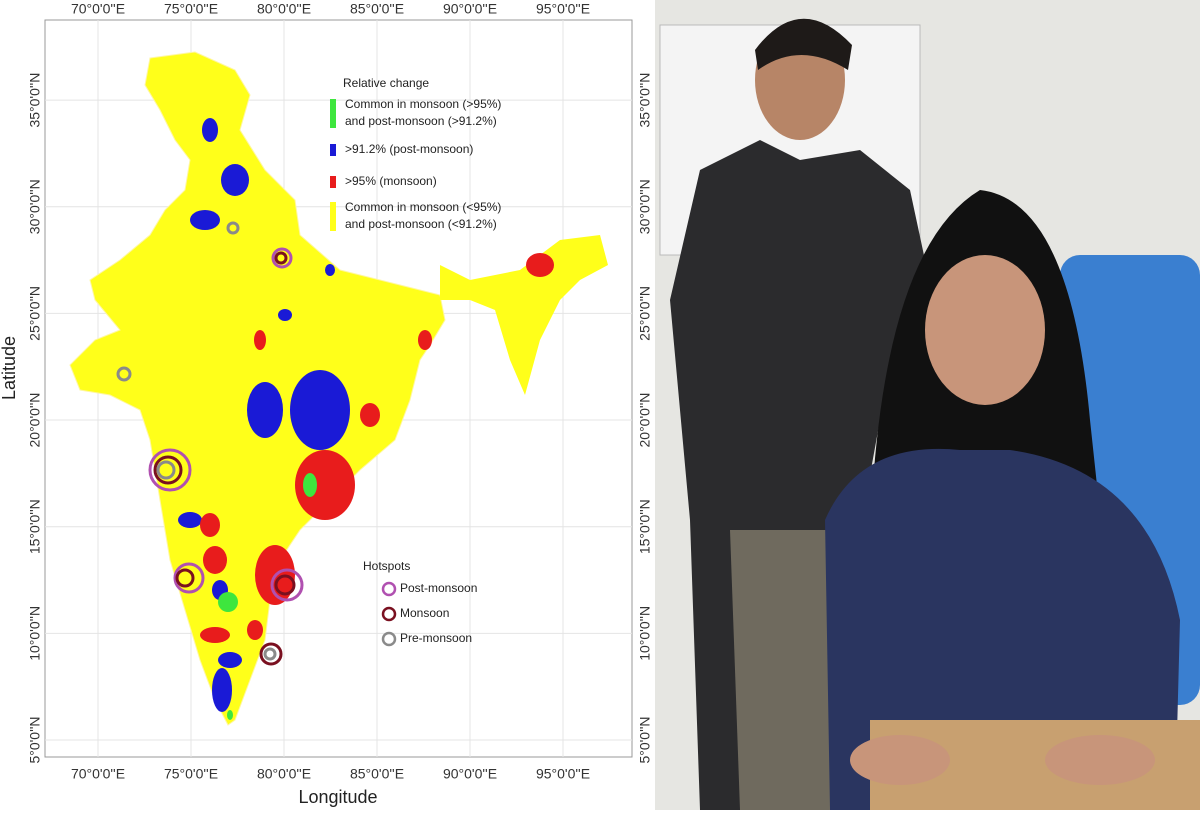 This screenshot has width=1200, height=815. What do you see at coordinates (267, 596) in the screenshot?
I see `green-regions` at bounding box center [267, 596].